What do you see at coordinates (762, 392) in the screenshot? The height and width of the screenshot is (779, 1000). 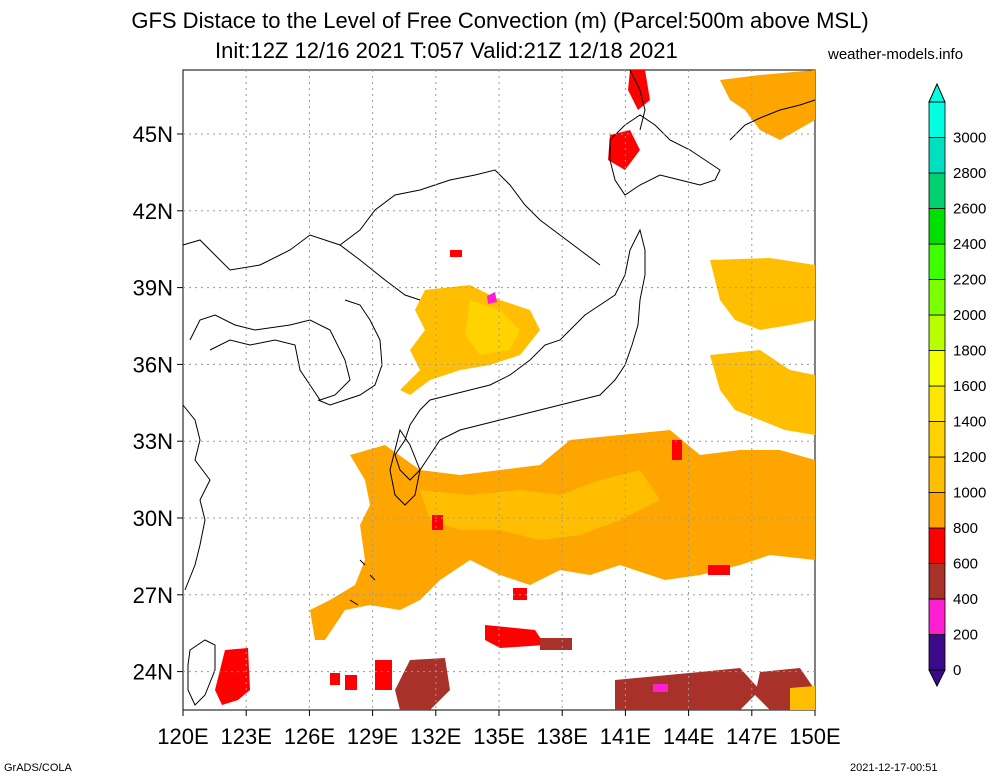 I see `field-patch-pacific-east` at bounding box center [762, 392].